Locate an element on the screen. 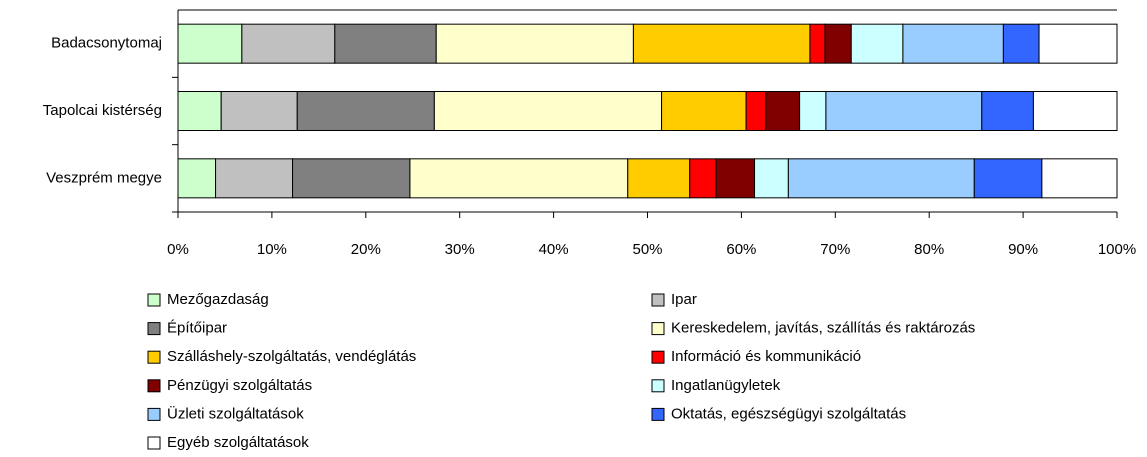  x-tick-label: 0% is located at coordinates (178, 249).